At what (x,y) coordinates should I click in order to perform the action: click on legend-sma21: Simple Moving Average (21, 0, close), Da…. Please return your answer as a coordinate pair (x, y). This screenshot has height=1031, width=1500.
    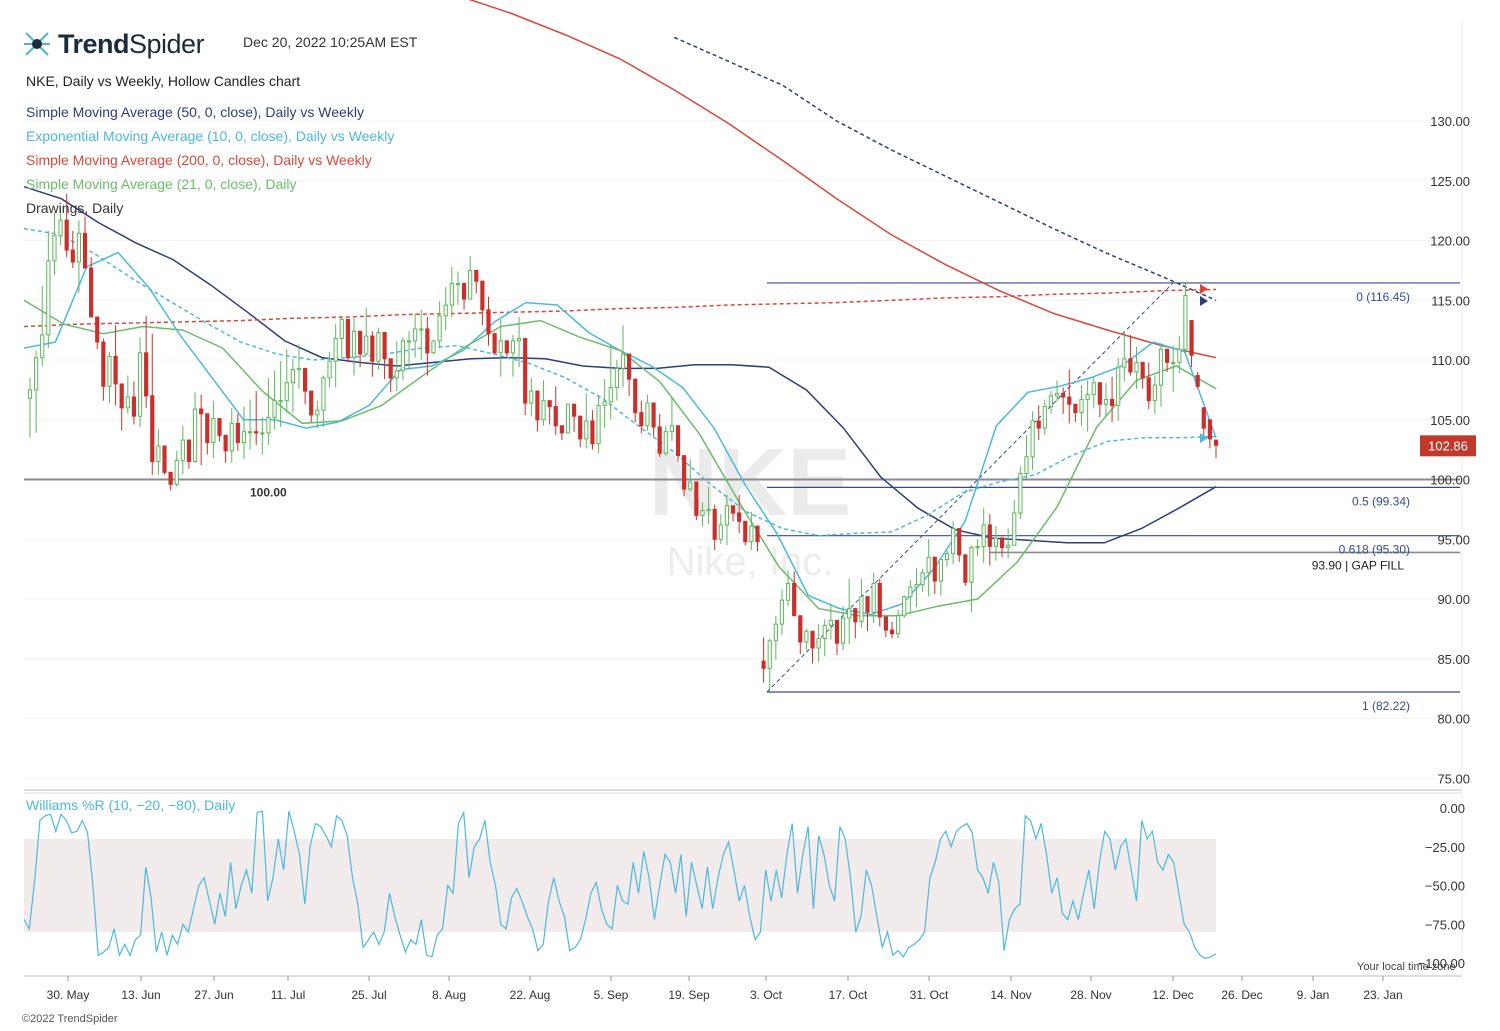
    Looking at the image, I should click on (161, 184).